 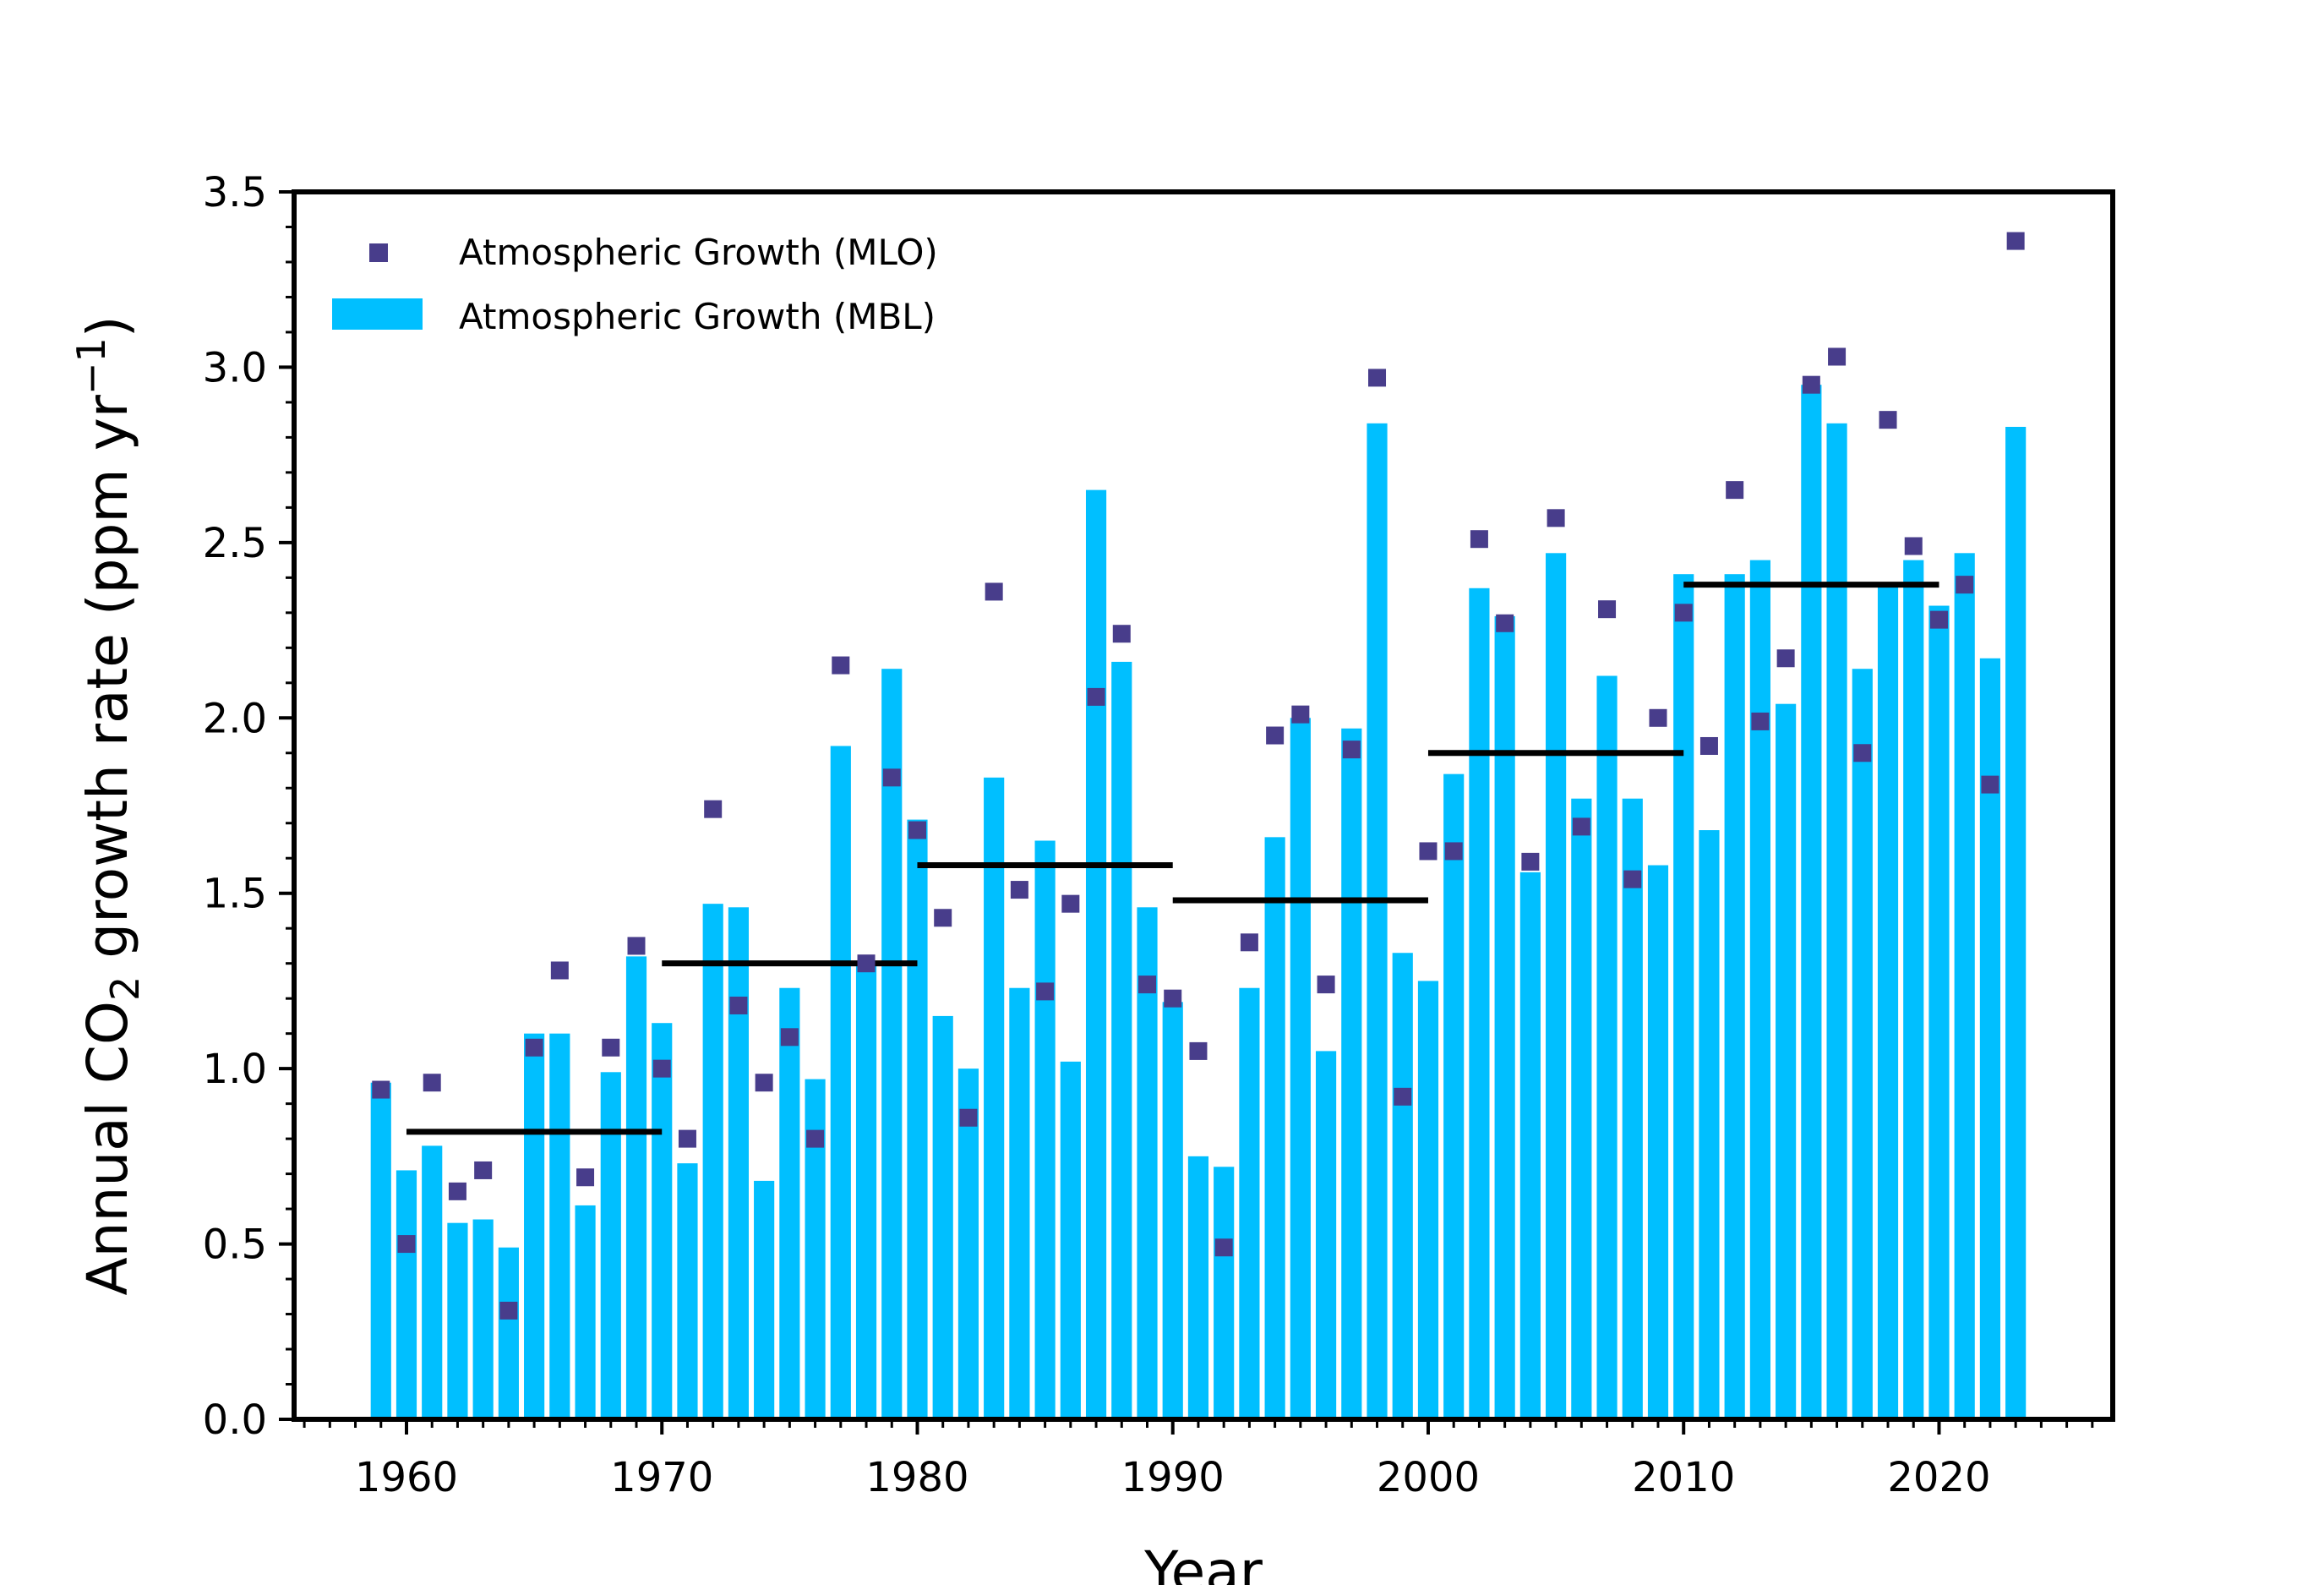 What do you see at coordinates (840, 1082) in the screenshot?
I see `bar-mbl-1977` at bounding box center [840, 1082].